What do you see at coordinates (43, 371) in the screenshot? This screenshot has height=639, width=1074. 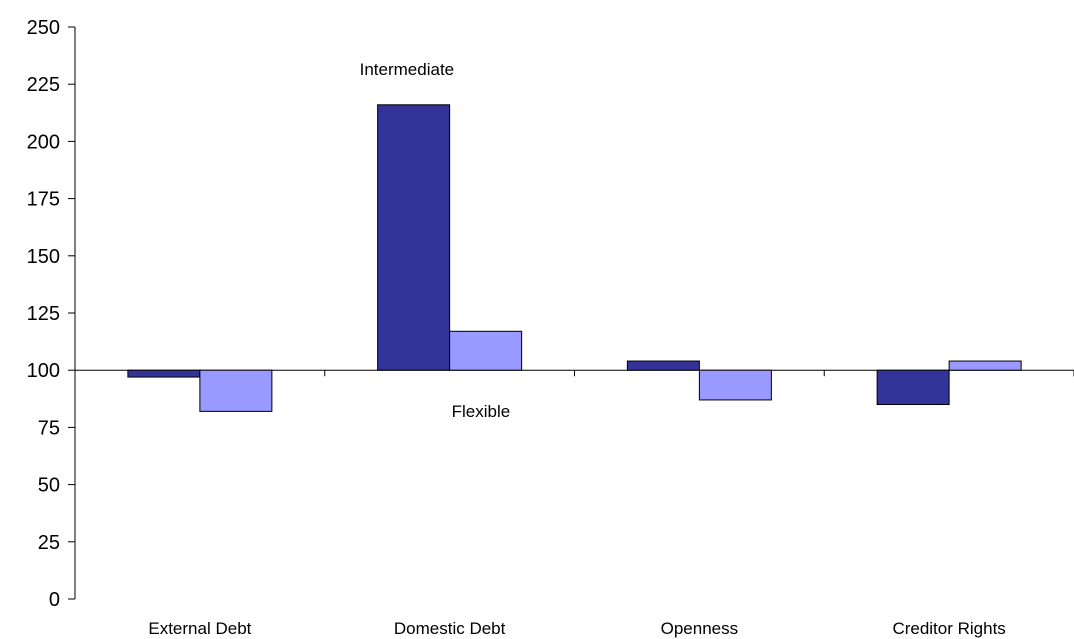 I see `y-tick-label: 100` at bounding box center [43, 371].